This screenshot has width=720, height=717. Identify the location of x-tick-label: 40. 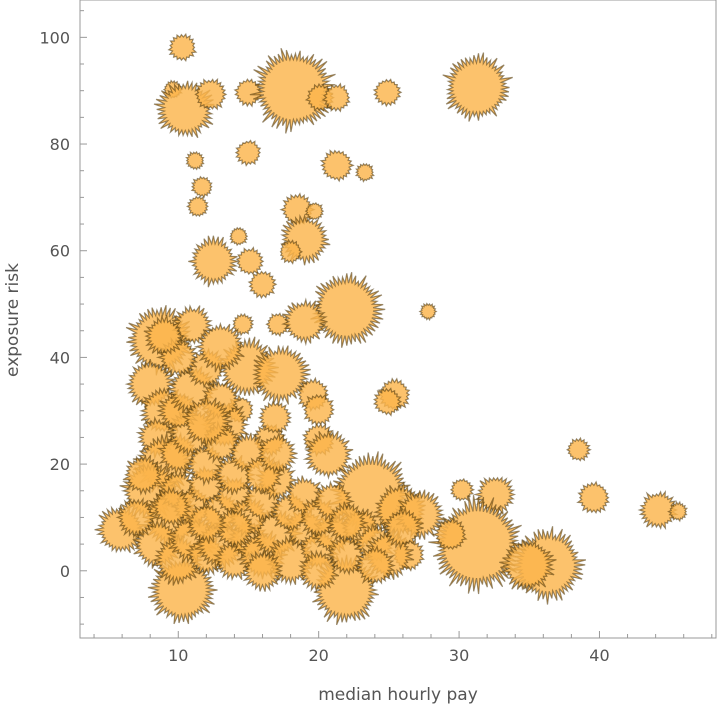
(599, 655).